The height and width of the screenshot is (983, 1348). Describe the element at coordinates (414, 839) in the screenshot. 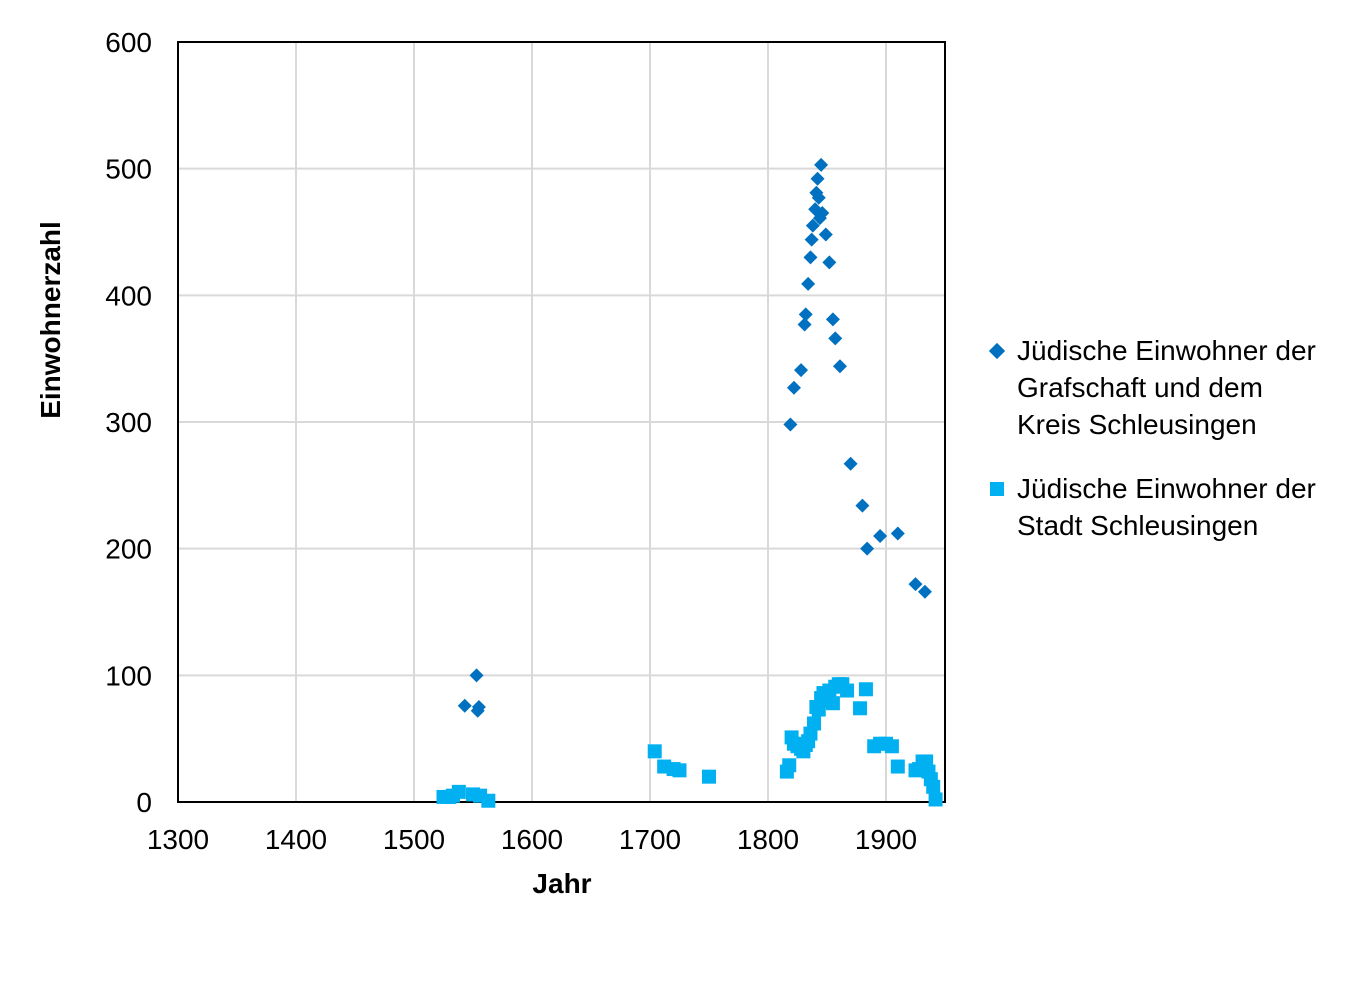

I see `x-tick-label-1500: 1500` at that location.